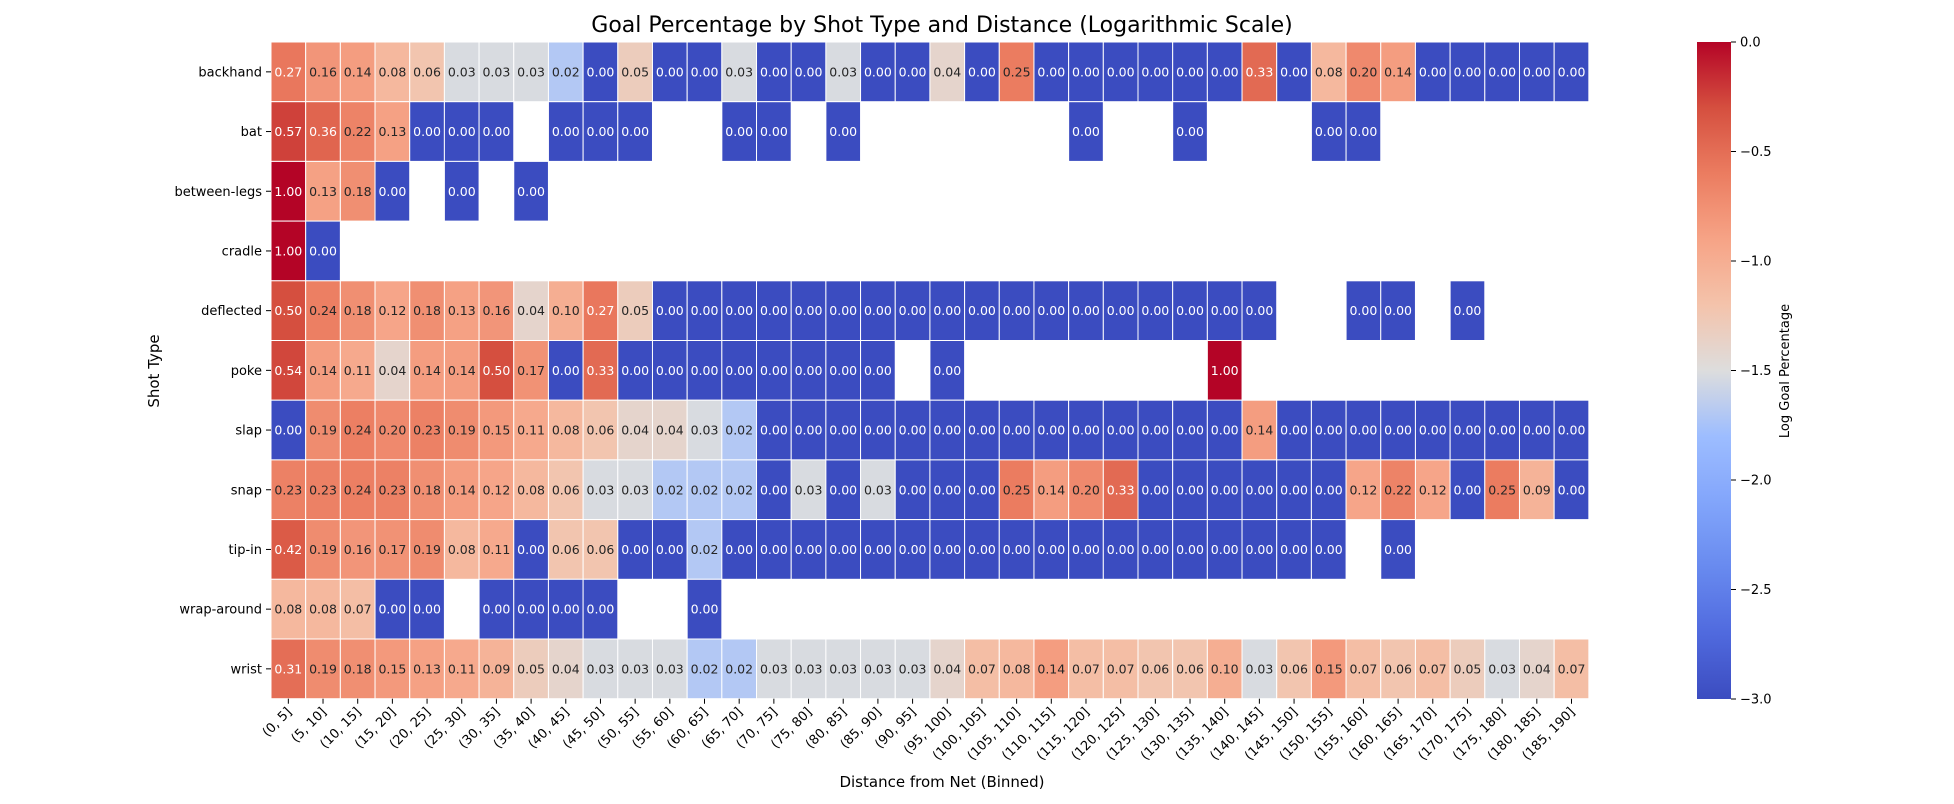 The height and width of the screenshot is (804, 1954). I want to click on y-tick-label: cradle, so click(242, 251).